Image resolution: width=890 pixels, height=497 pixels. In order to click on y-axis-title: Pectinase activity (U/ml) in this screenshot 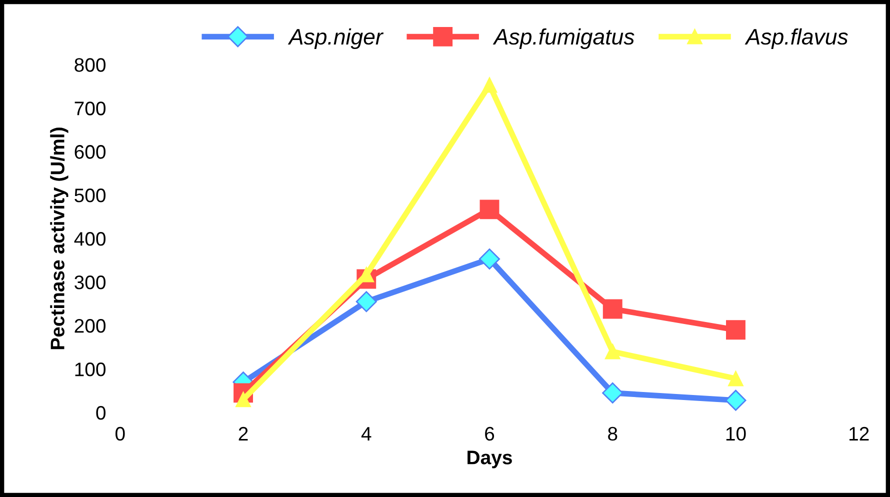, I will do `click(59, 239)`.